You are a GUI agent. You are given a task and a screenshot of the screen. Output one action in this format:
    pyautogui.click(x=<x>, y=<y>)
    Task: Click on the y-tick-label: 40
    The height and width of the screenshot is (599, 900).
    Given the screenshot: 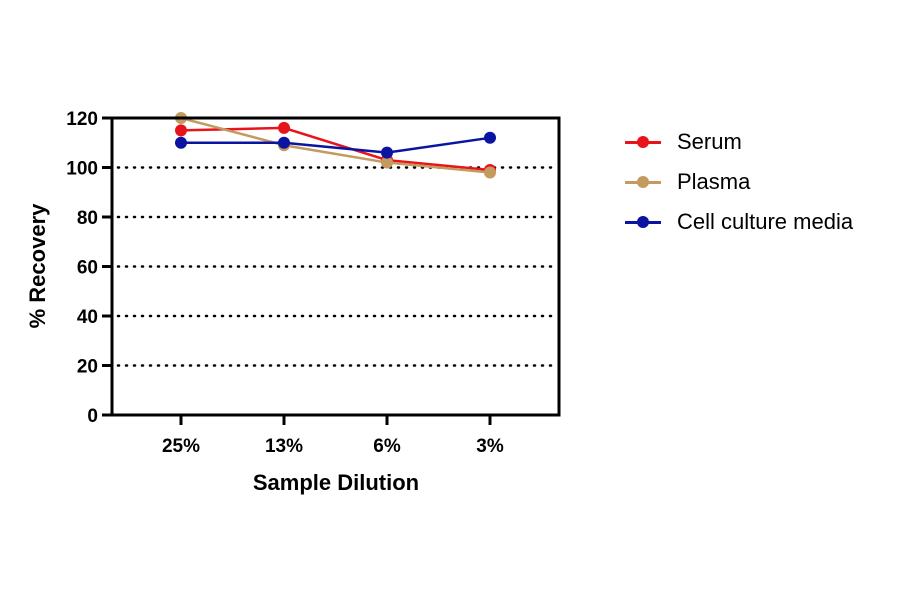 What is the action you would take?
    pyautogui.click(x=87, y=317)
    